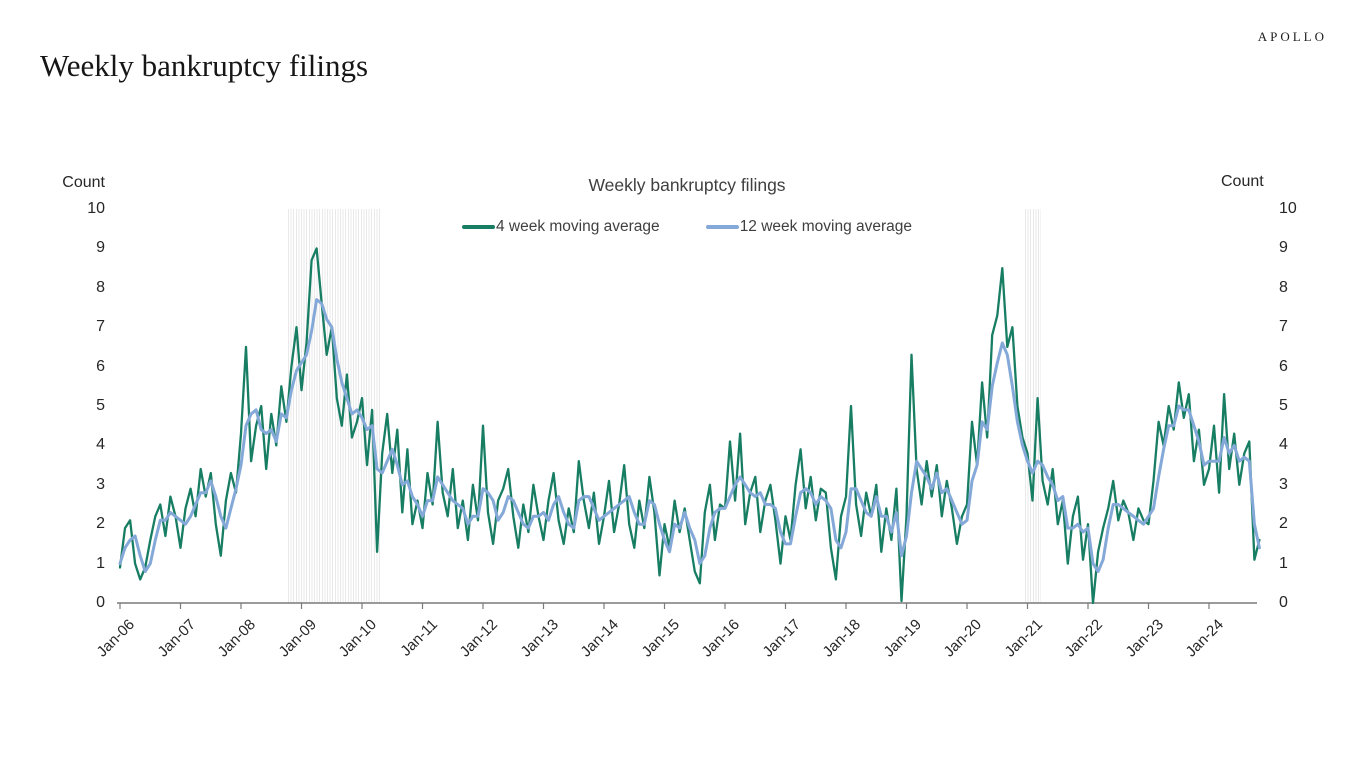  I want to click on y-tick-label-right: 7, so click(1283, 327).